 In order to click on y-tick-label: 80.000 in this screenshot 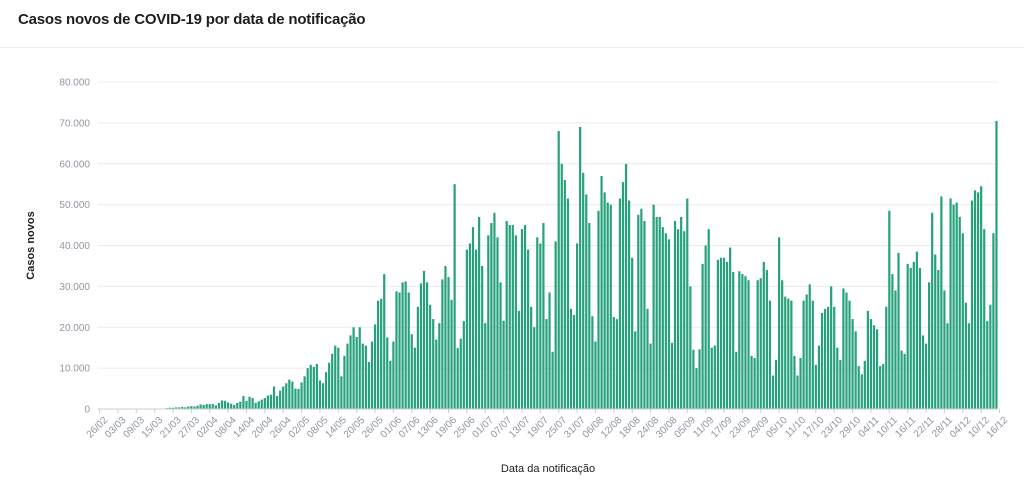, I will do `click(74, 83)`.